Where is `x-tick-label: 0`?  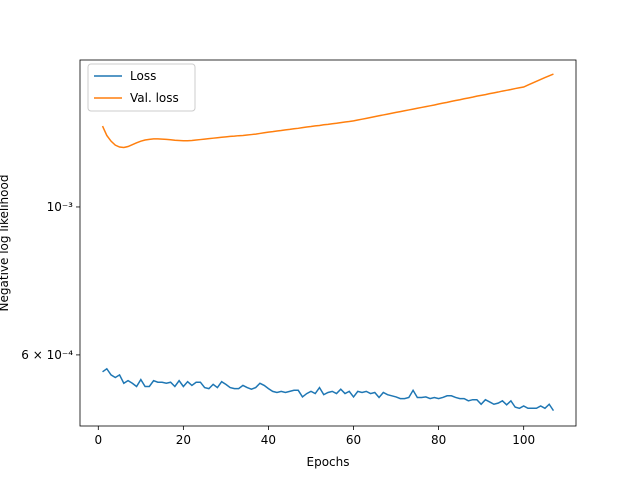 x-tick-label: 0 is located at coordinates (98, 440).